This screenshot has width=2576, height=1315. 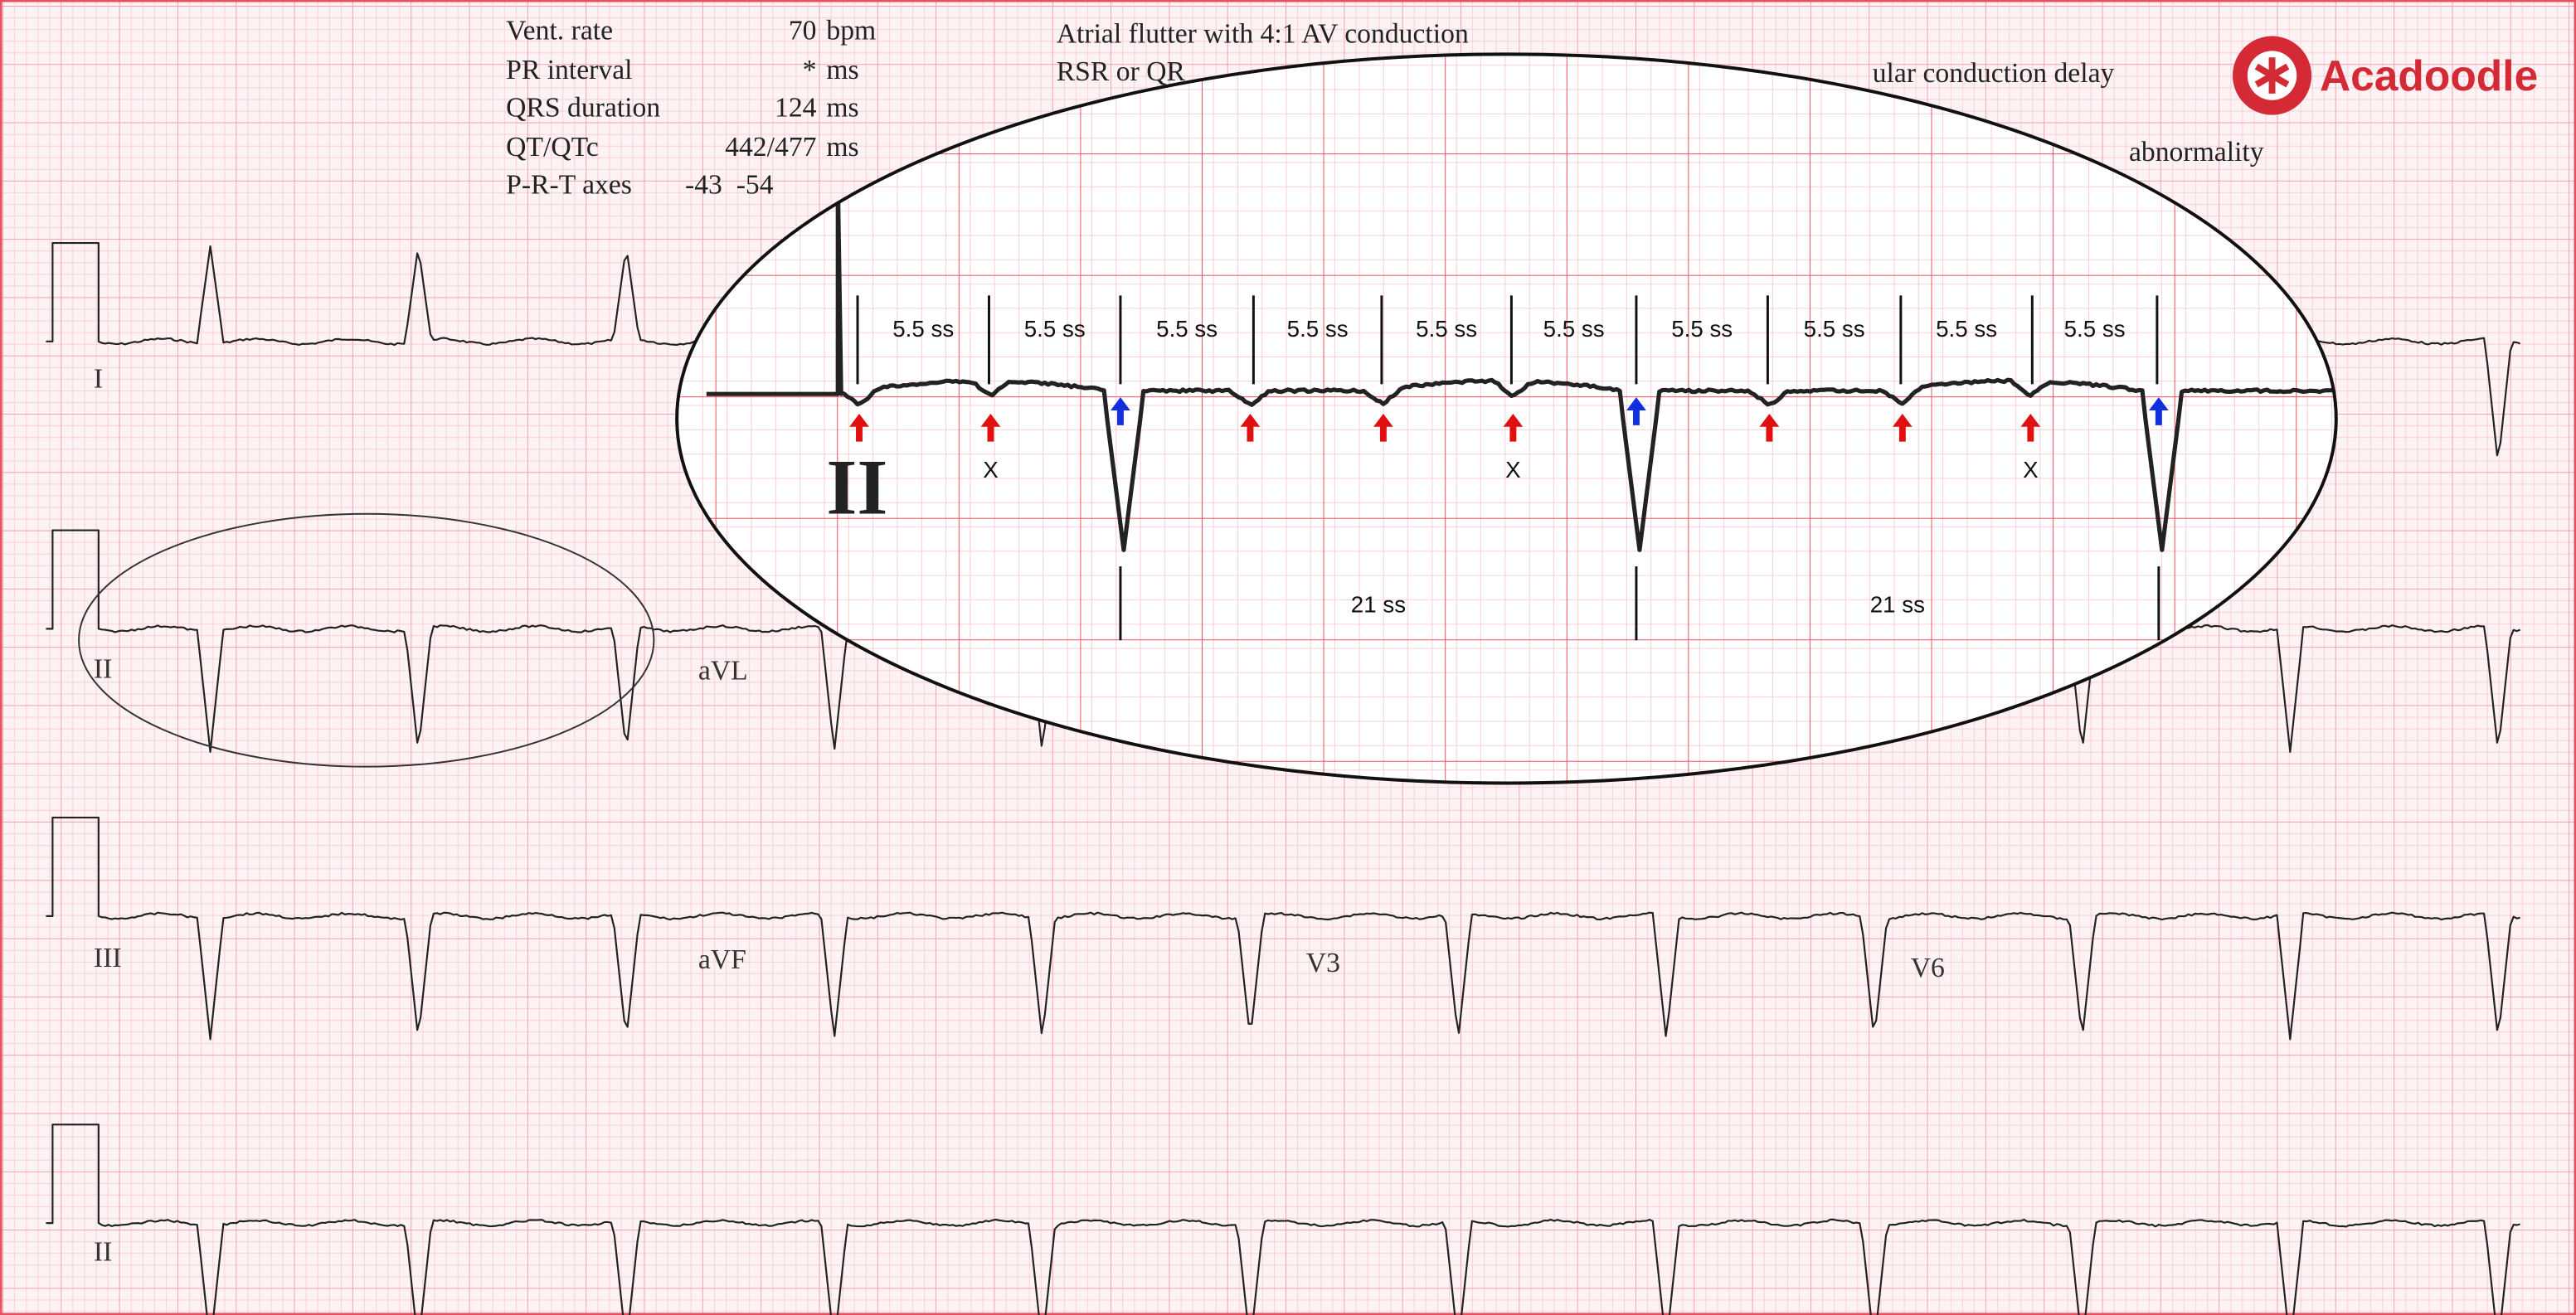 I want to click on logo: Acadoodle, so click(x=2385, y=75).